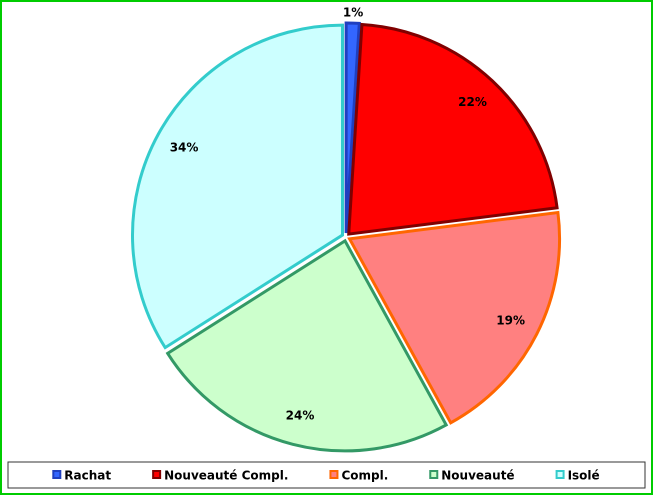 Image resolution: width=653 pixels, height=495 pixels. What do you see at coordinates (510, 320) in the screenshot?
I see `data-label: 19%` at bounding box center [510, 320].